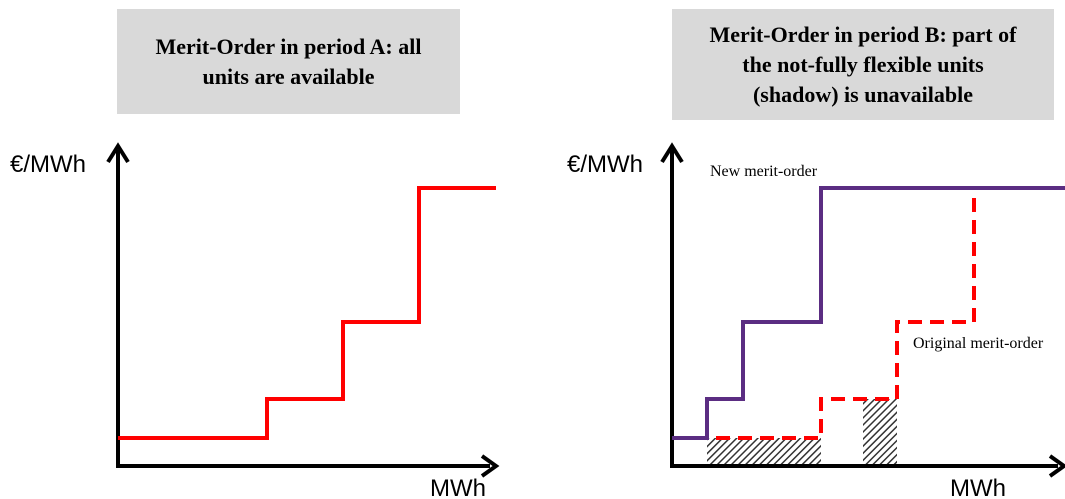 Image resolution: width=1065 pixels, height=499 pixels. I want to click on panel-b-x-axis-label: MWh, so click(978, 487).